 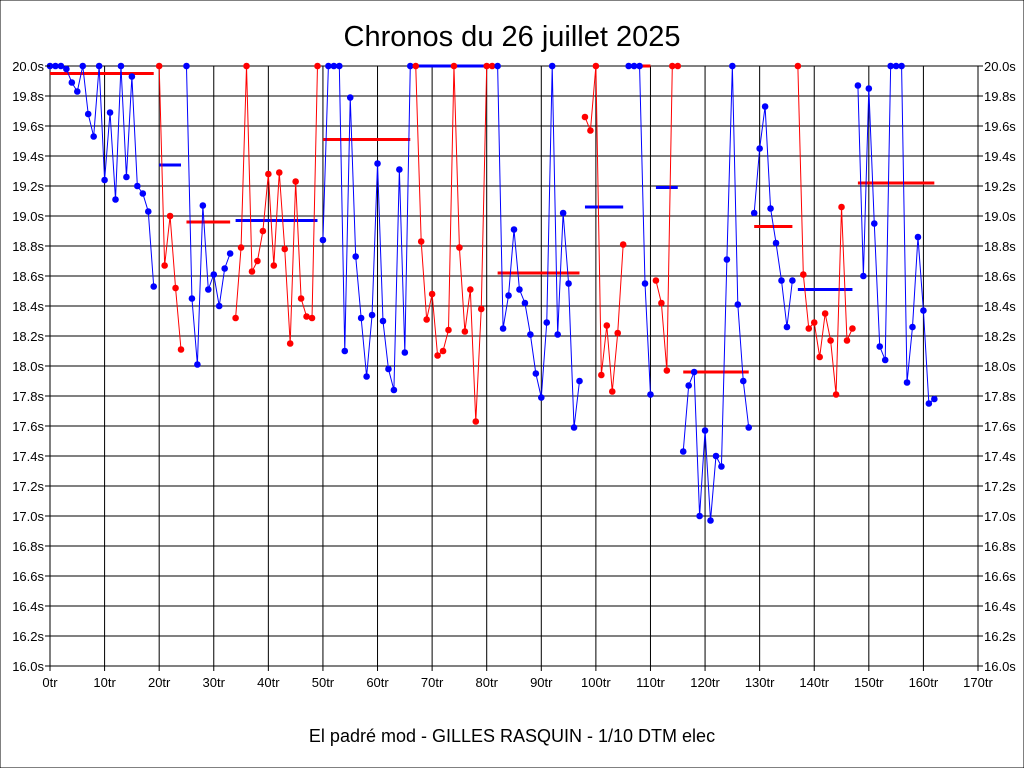 I want to click on y-tick-label: 18.0s, so click(x=28, y=366).